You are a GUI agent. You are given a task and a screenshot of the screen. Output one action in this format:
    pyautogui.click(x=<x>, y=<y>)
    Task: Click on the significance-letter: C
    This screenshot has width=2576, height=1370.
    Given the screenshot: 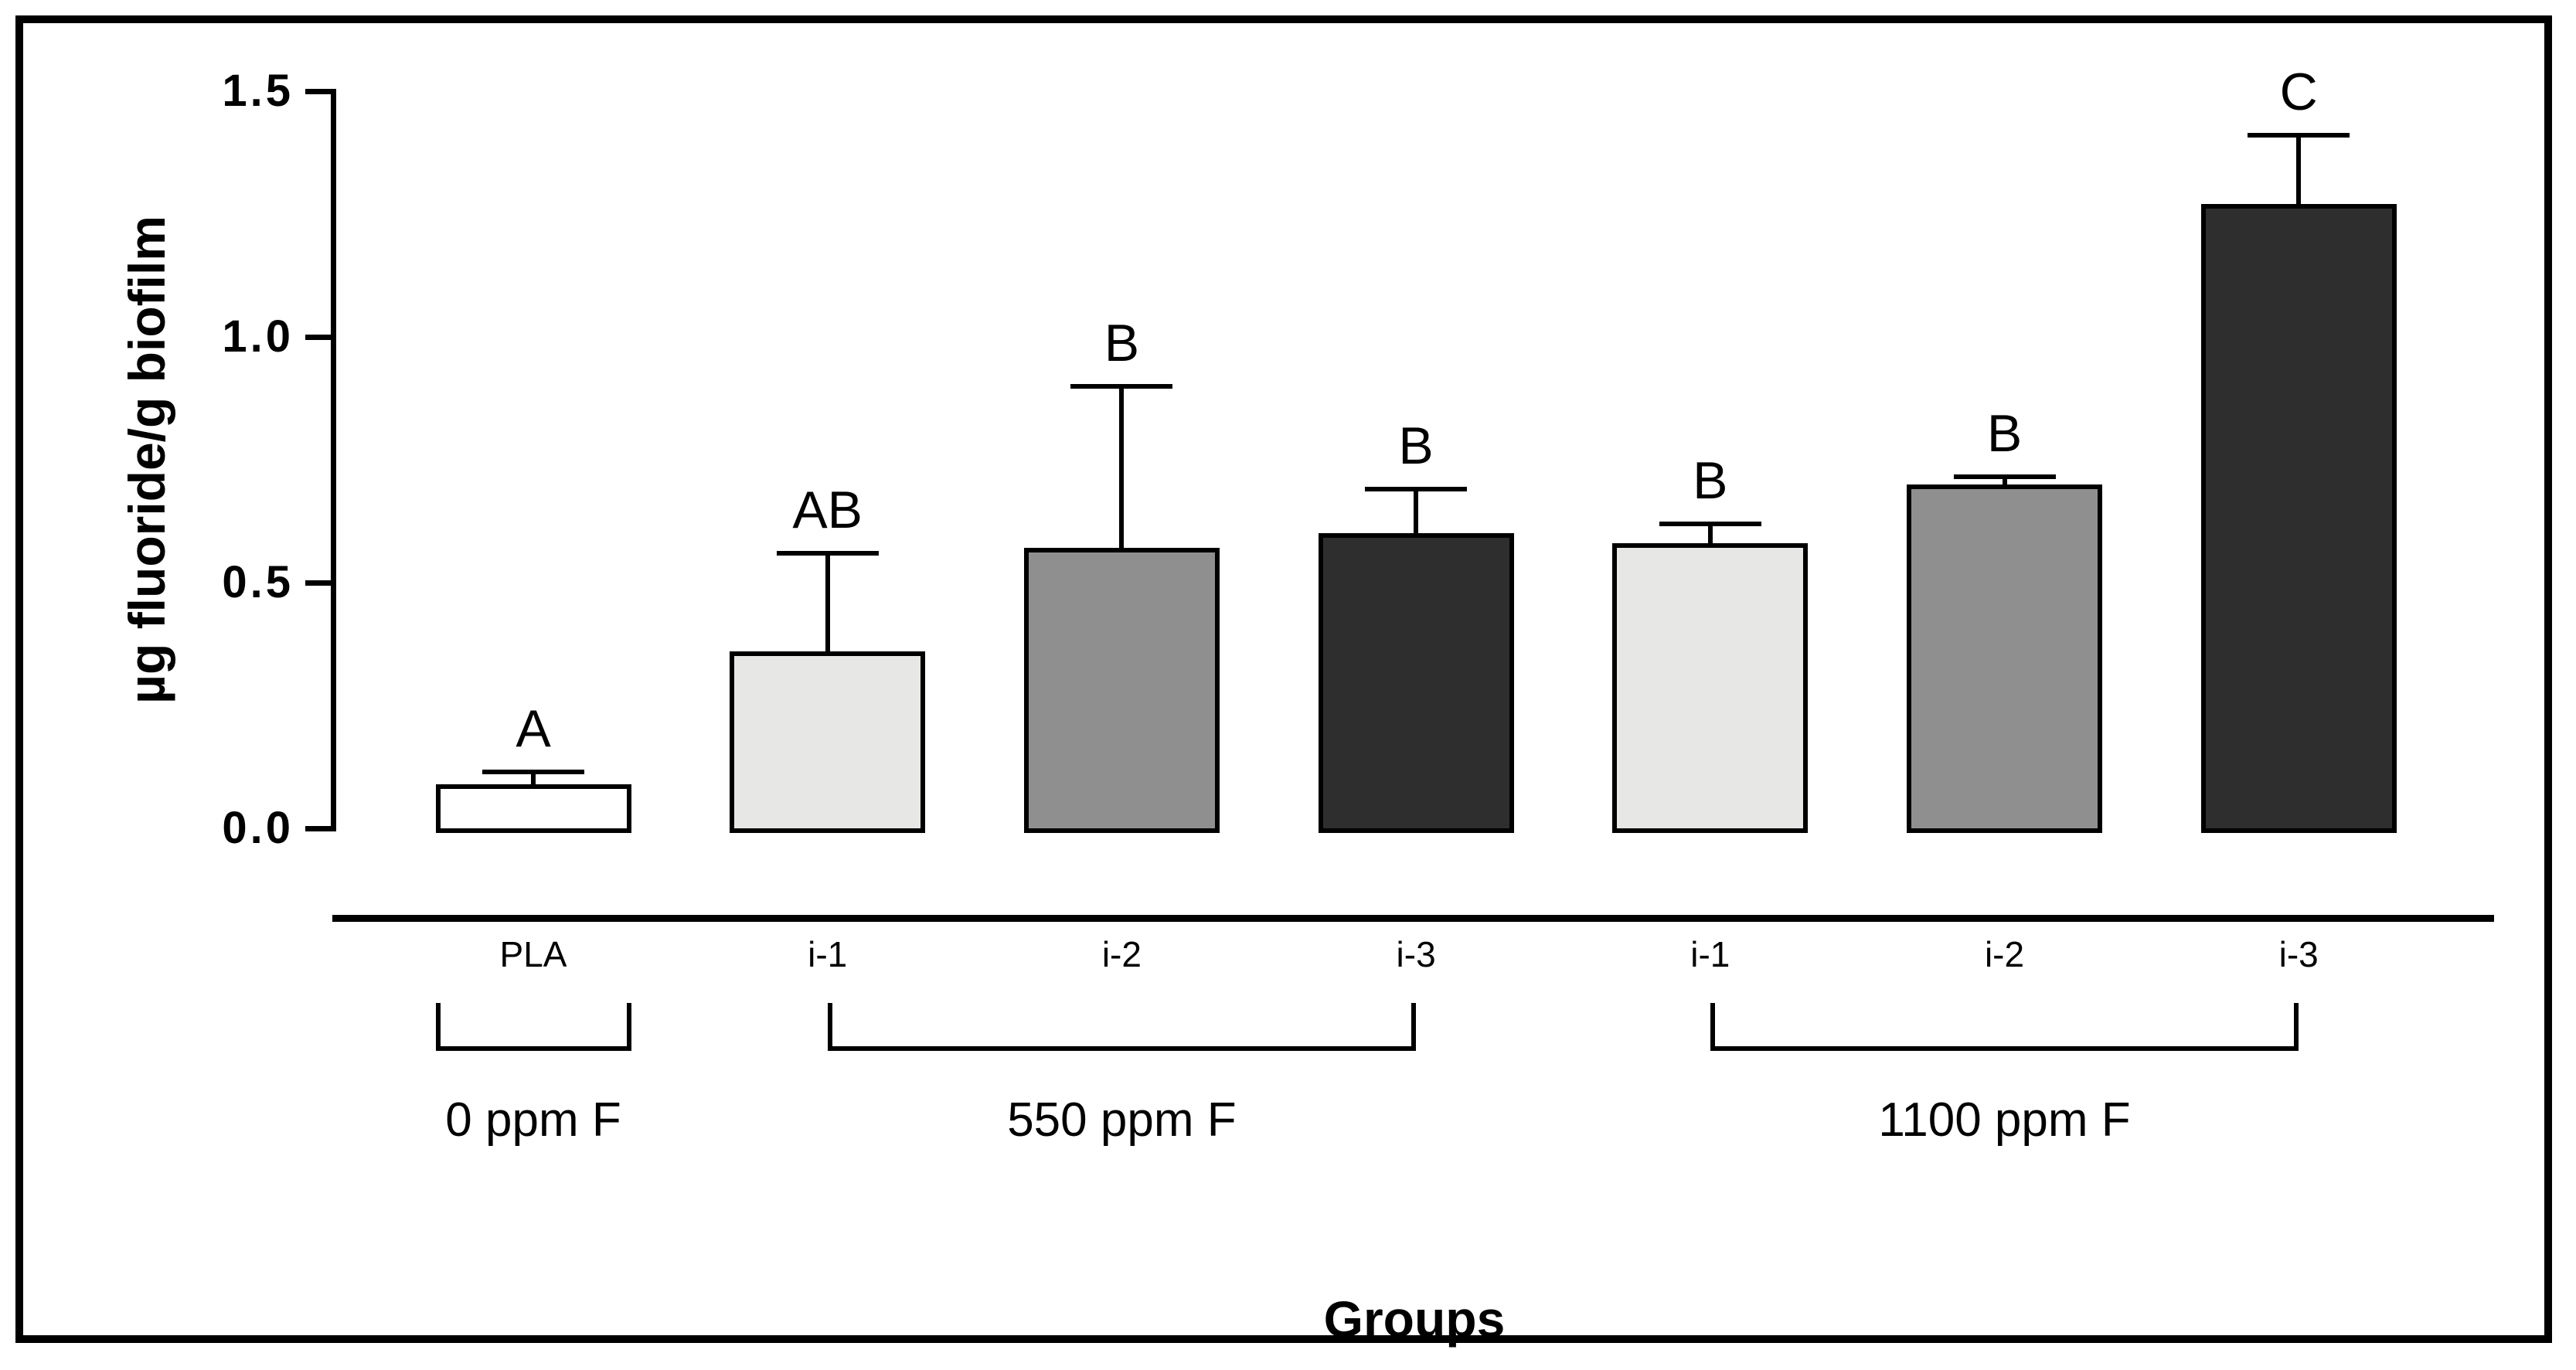 What is the action you would take?
    pyautogui.click(x=2298, y=92)
    